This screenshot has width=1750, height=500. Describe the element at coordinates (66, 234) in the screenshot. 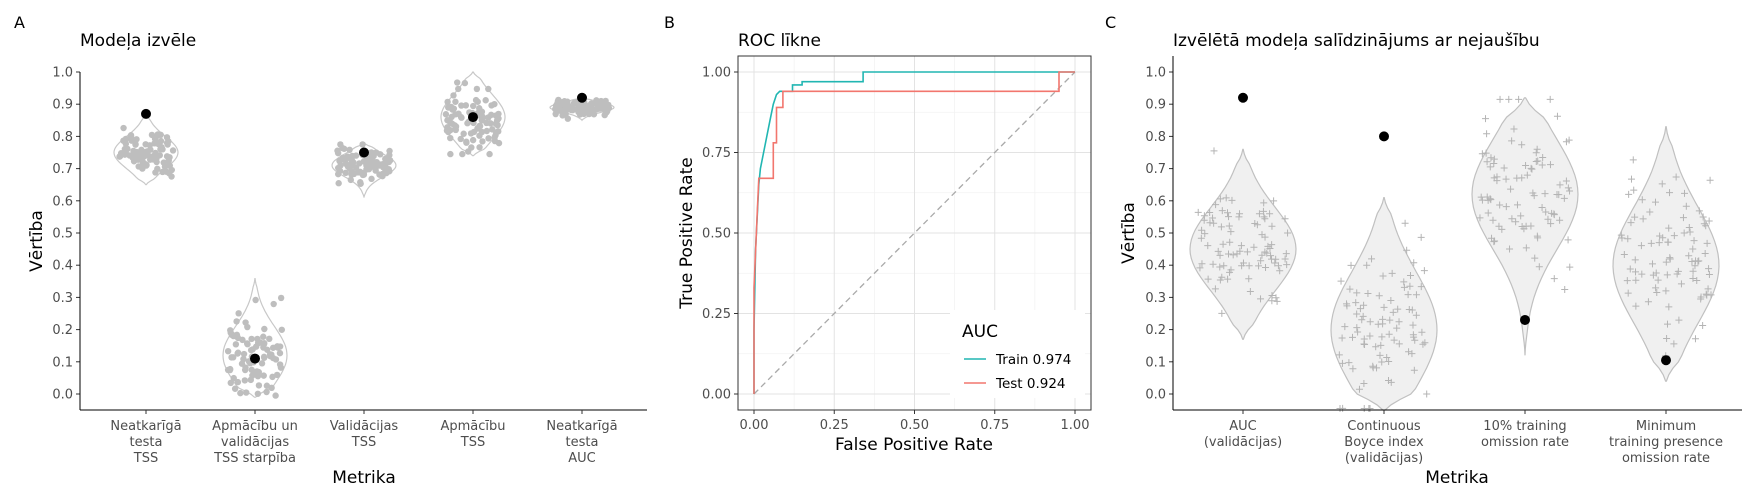

I see `panel-a-y-ticks: 0.0 0.1 0.2 0.3 0.4 0.5 0.6 0.7 0.8 0.9 1.0` at that location.